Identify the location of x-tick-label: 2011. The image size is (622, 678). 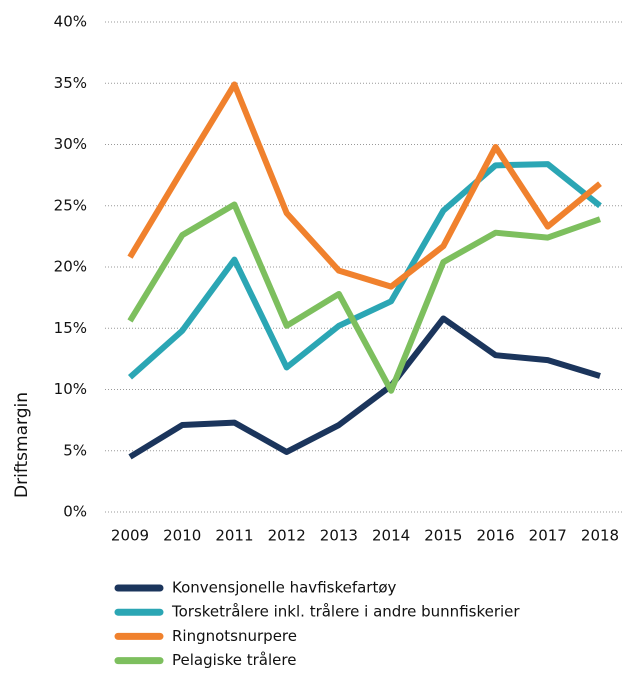
(234, 536).